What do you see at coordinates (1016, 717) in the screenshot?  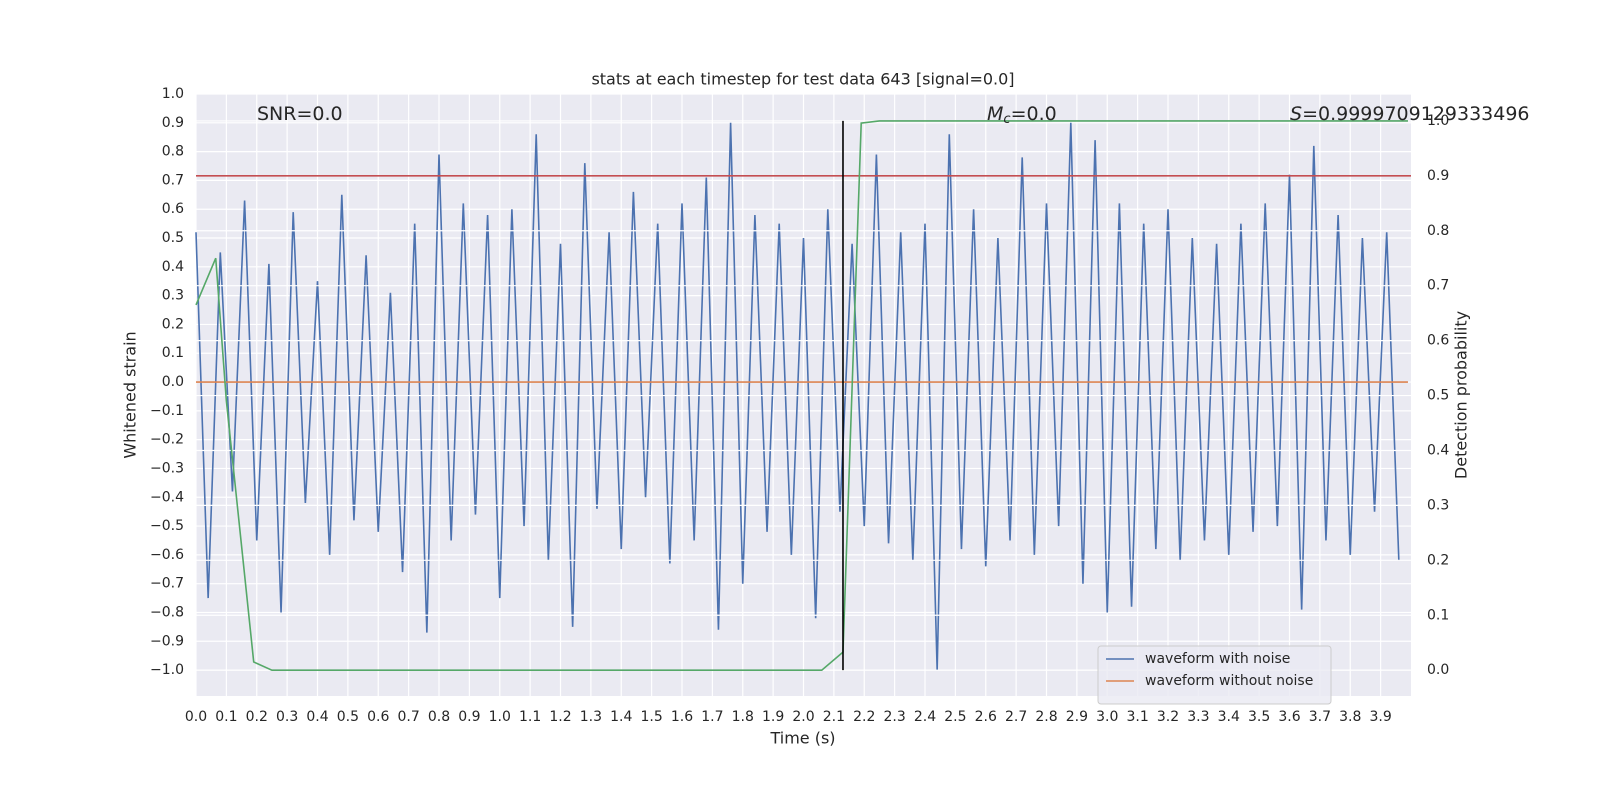 I see `x-tick-label: 2.7` at bounding box center [1016, 717].